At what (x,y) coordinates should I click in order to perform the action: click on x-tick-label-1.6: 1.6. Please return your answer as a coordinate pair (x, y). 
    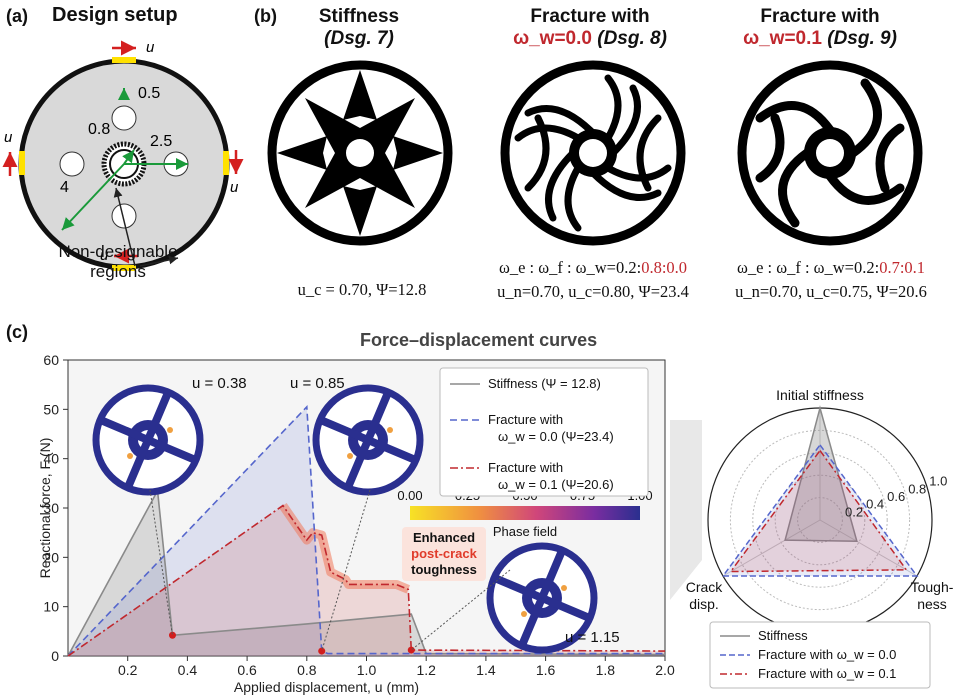
    Looking at the image, I should click on (546, 670).